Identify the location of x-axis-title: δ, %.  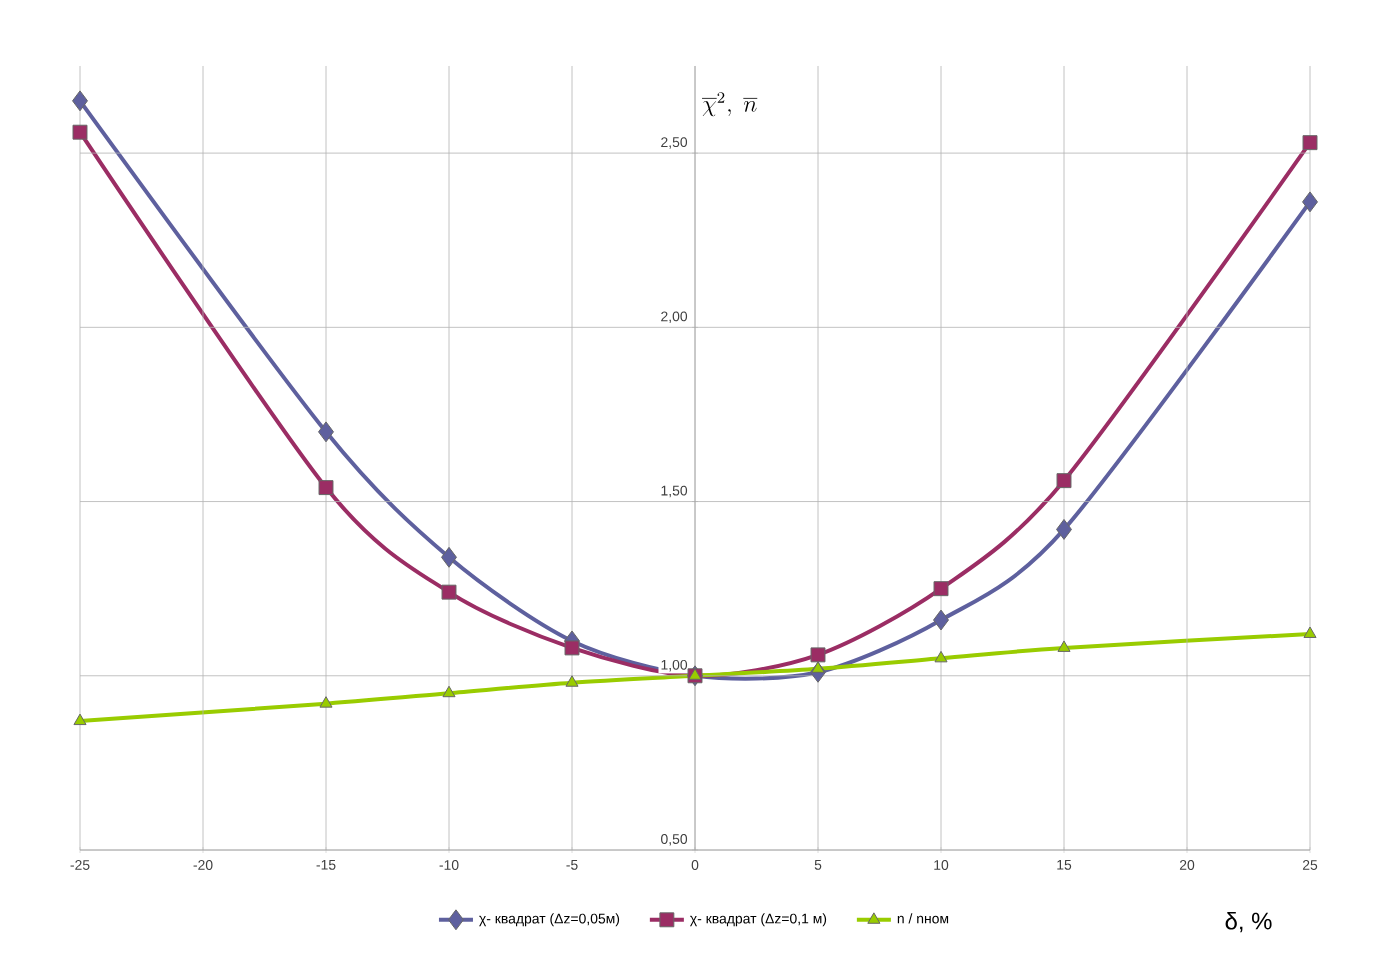
(1248, 922).